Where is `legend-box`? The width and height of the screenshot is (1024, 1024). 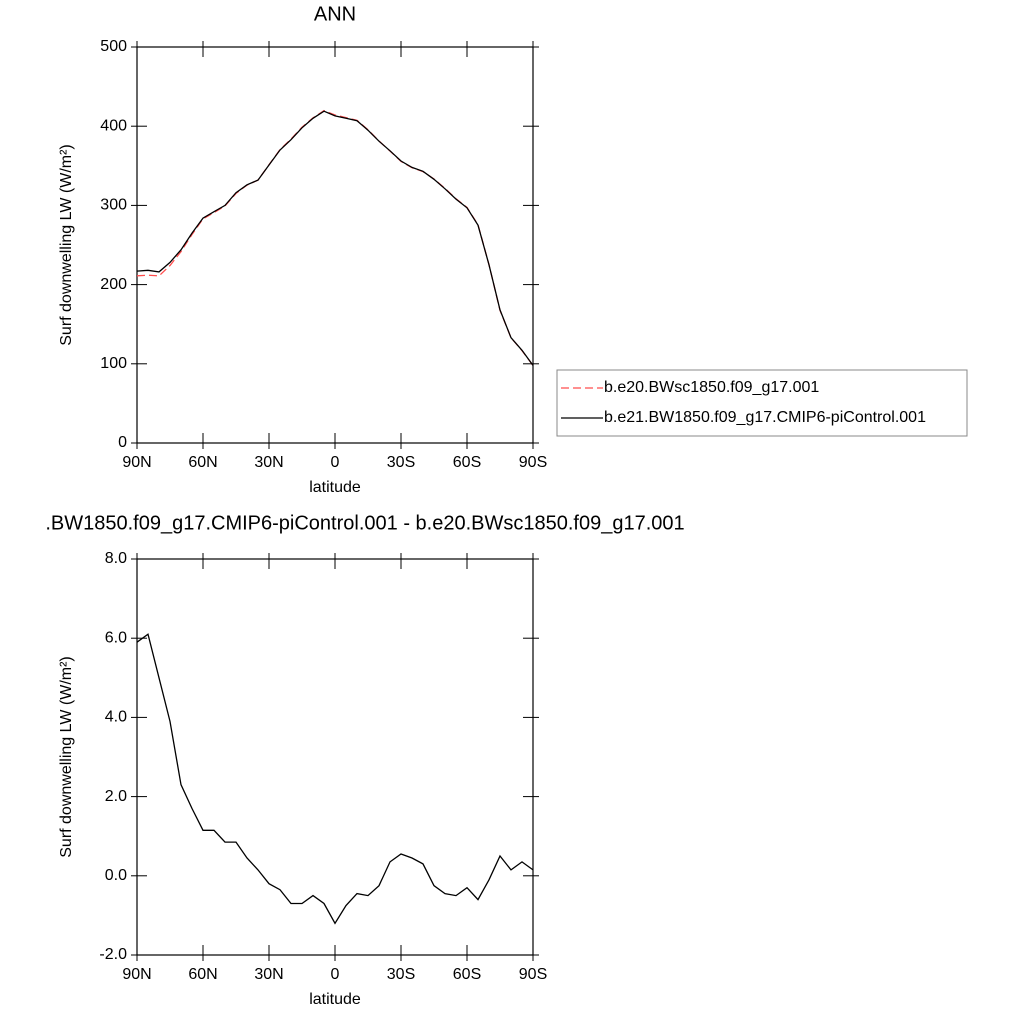
legend-box is located at coordinates (762, 403).